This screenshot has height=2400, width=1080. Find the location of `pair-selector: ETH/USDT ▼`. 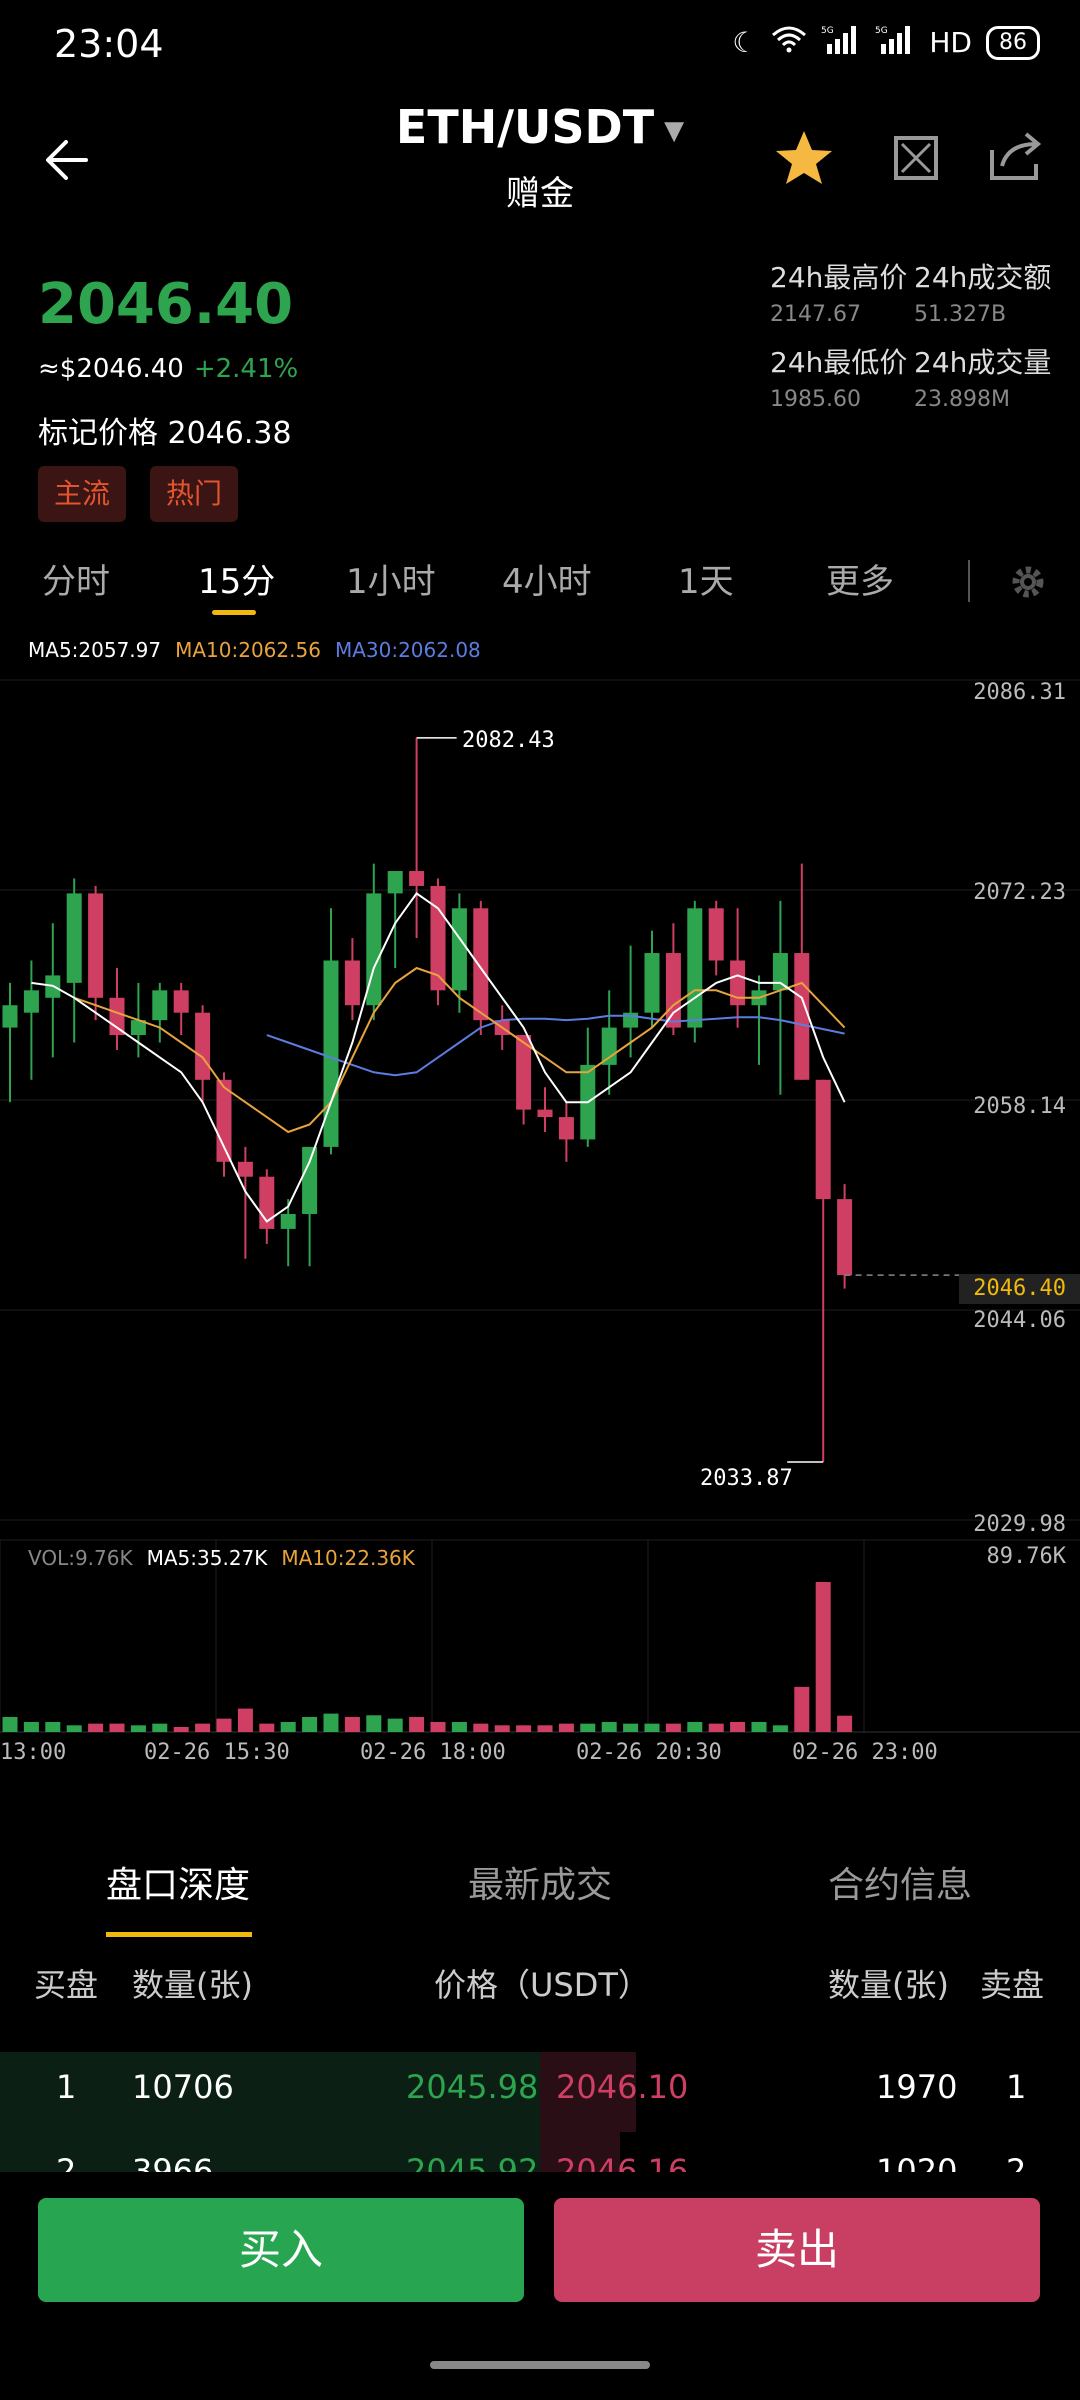

pair-selector: ETH/USDT ▼ is located at coordinates (540, 127).